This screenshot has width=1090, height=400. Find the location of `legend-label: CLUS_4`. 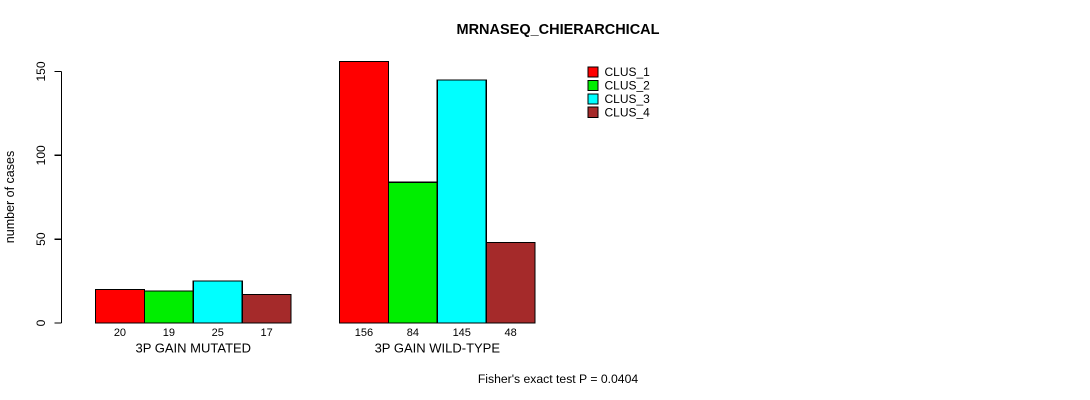

legend-label: CLUS_4 is located at coordinates (628, 112).